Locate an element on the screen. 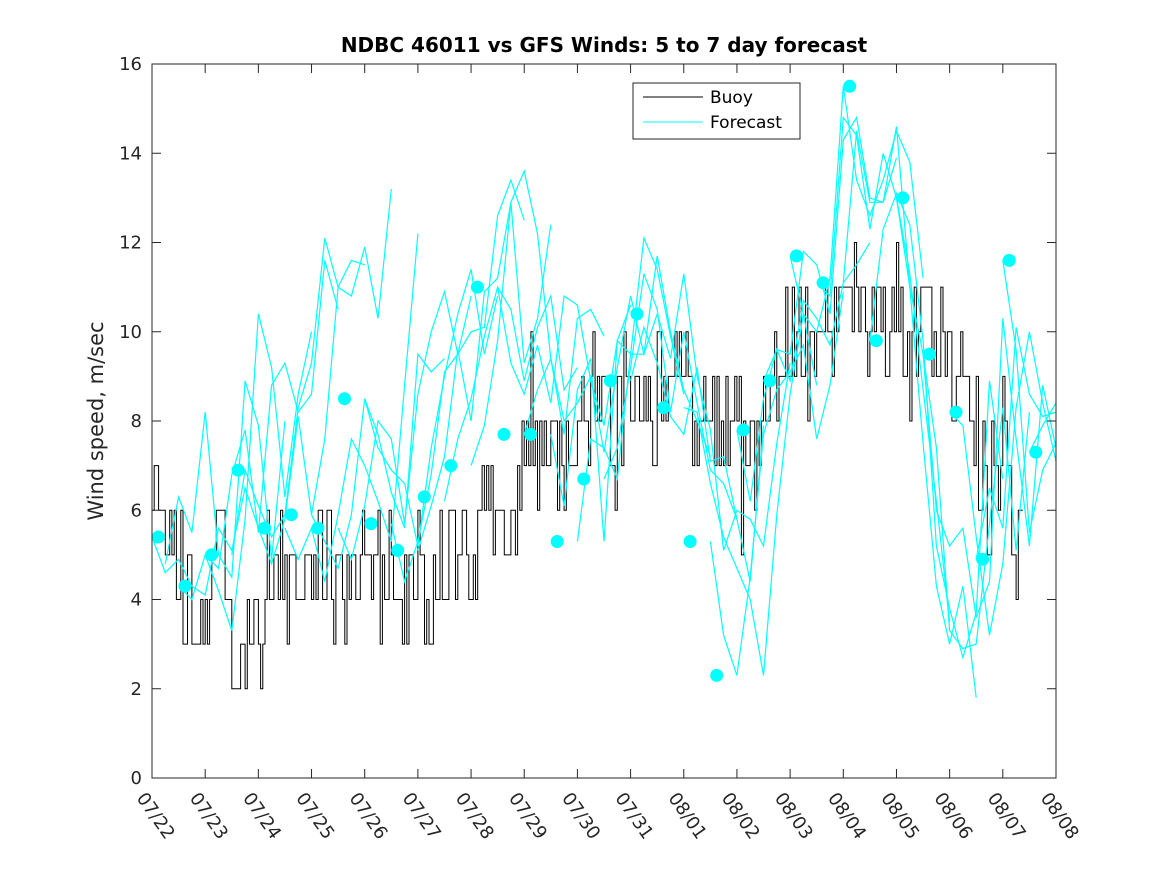 This screenshot has width=1167, height=875. y-tick-label: 2 is located at coordinates (136, 689).